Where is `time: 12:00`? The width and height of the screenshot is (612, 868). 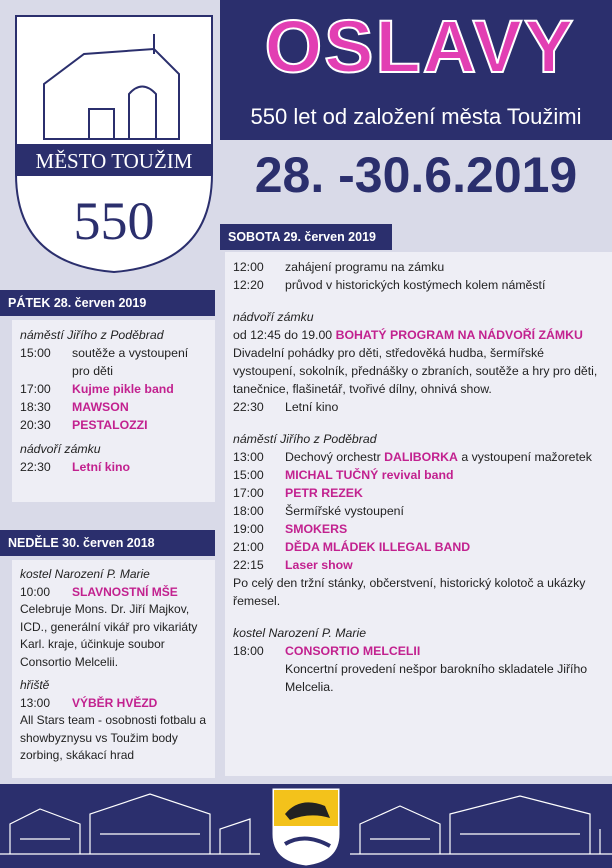 time: 12:00 is located at coordinates (248, 267).